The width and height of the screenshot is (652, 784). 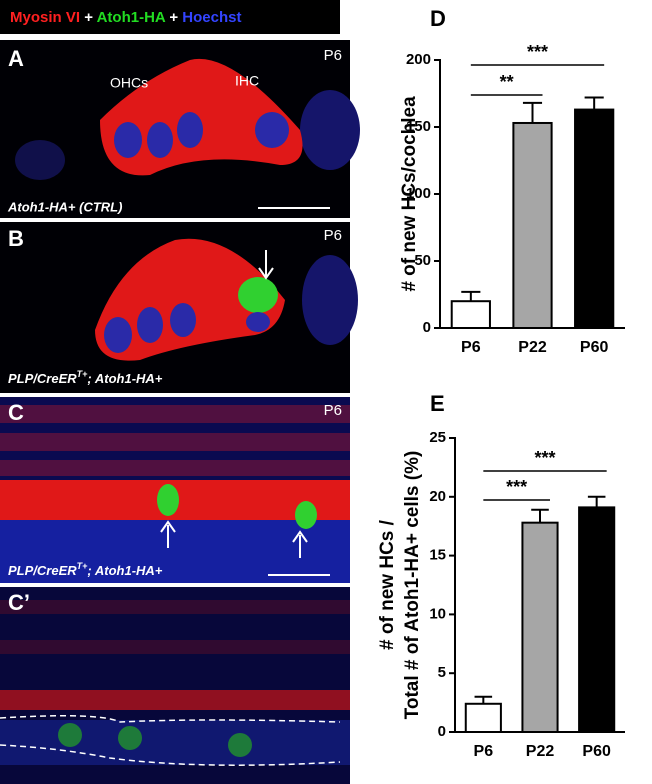 I want to click on caption: Atoh1-HA+ (CTRL), so click(x=64, y=206).